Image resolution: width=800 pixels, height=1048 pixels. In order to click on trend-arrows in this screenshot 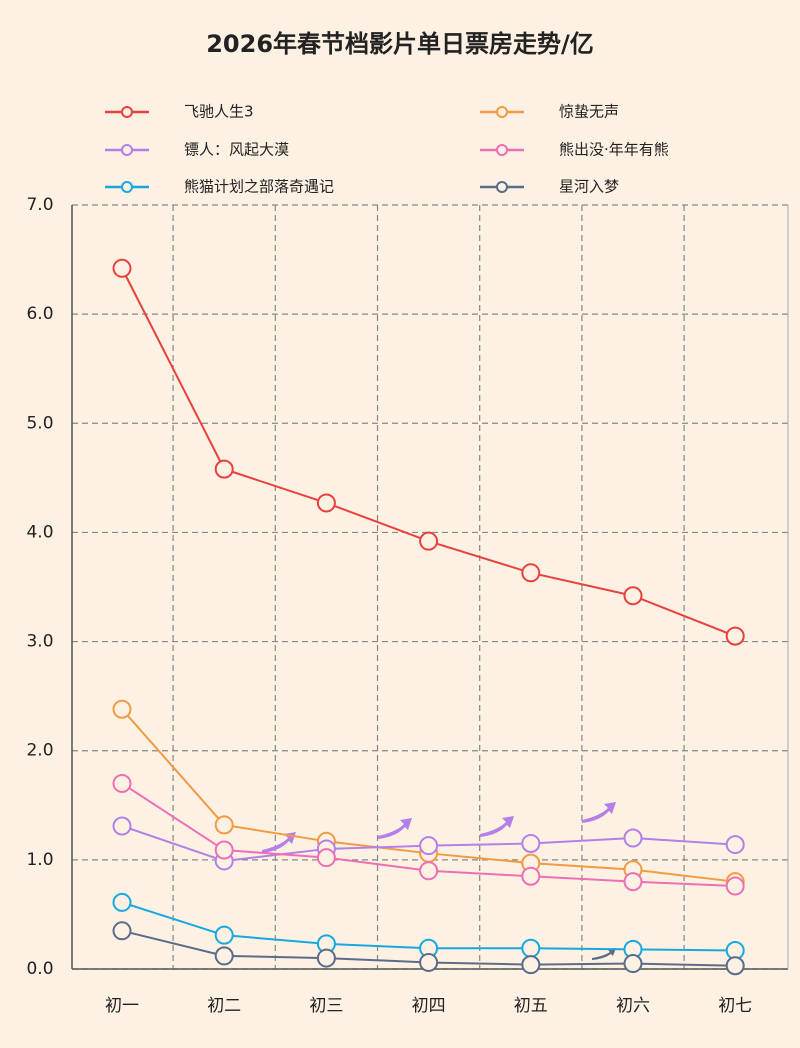, I will do `click(439, 881)`.